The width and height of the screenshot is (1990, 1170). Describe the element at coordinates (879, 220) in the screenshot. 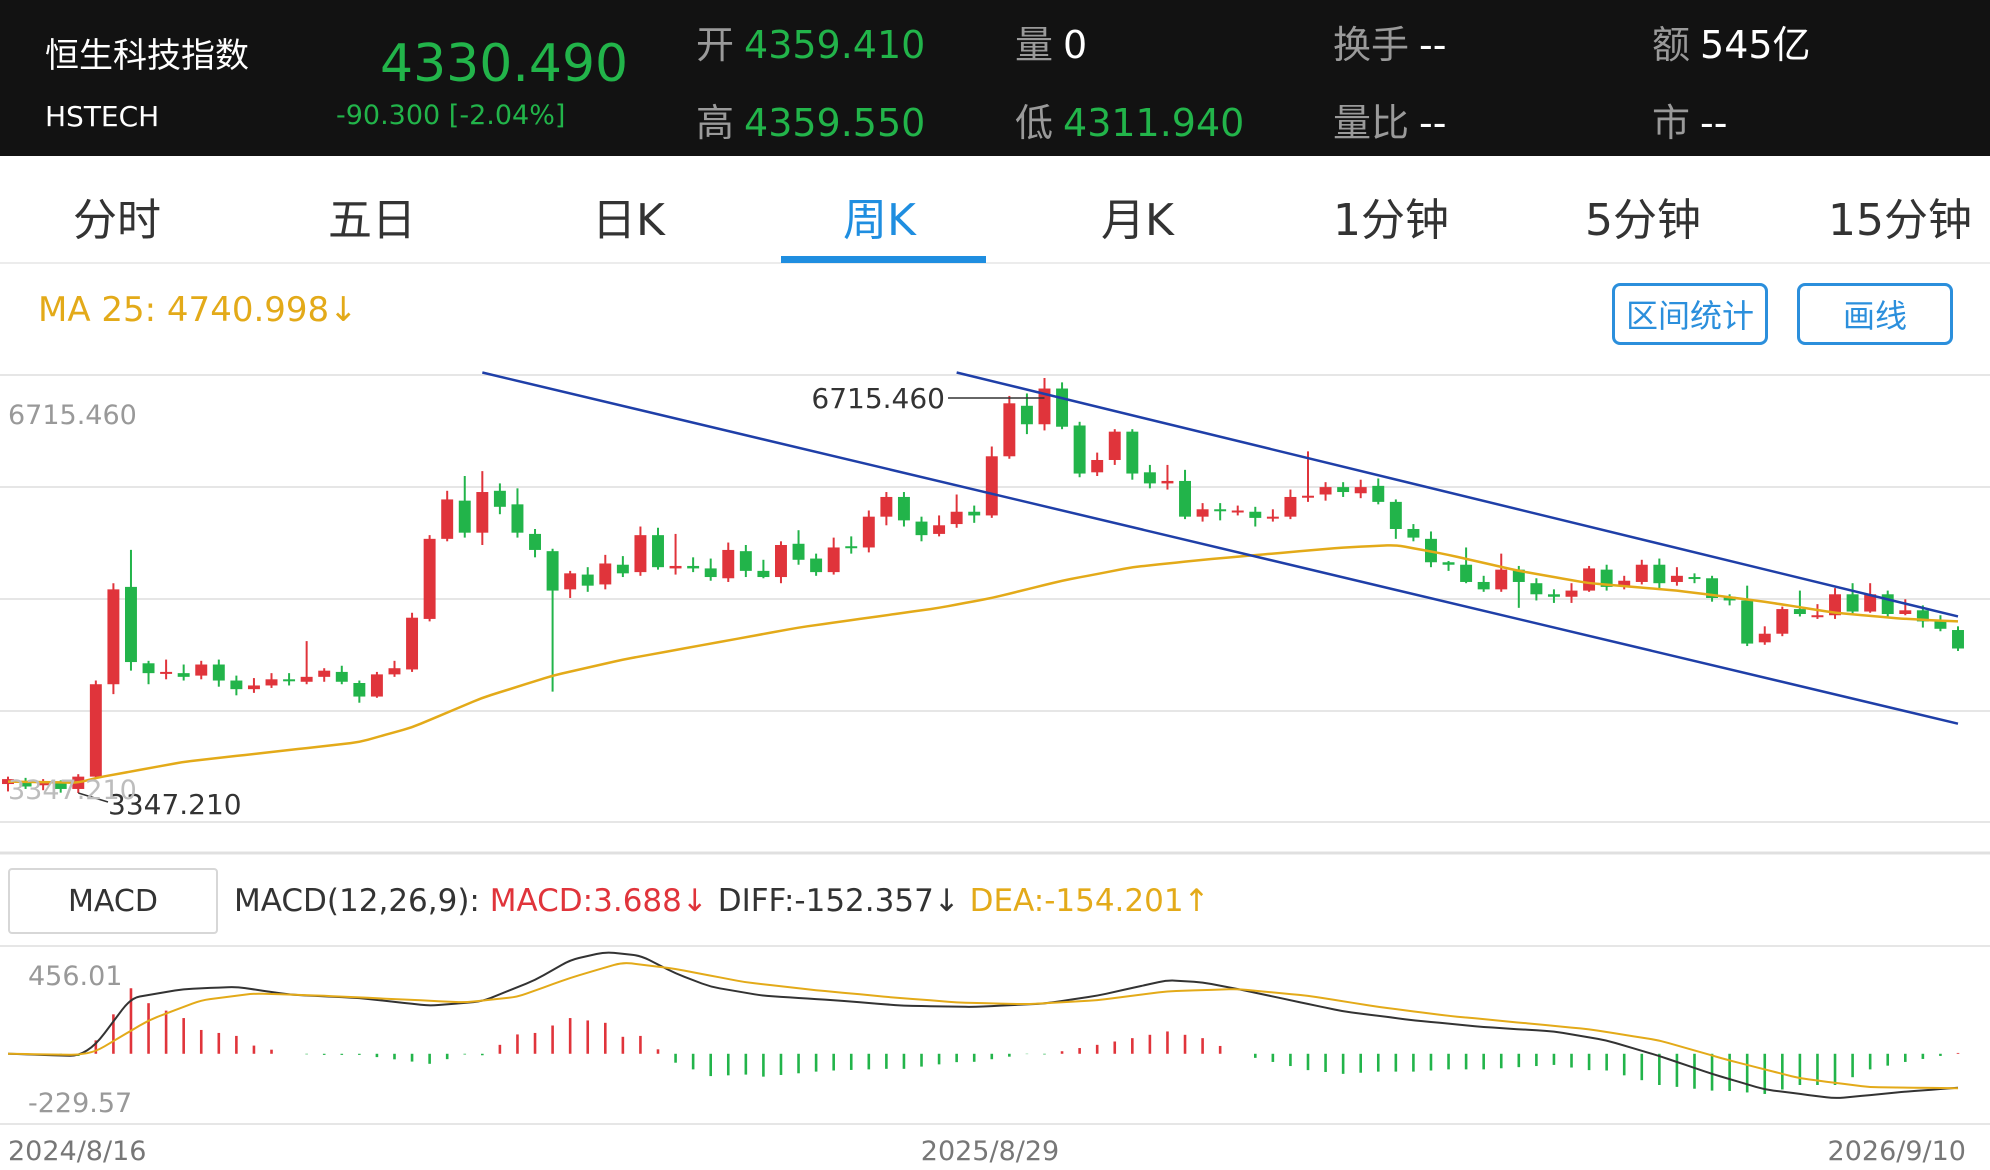

I see `tab-weekly-k: 周K` at that location.